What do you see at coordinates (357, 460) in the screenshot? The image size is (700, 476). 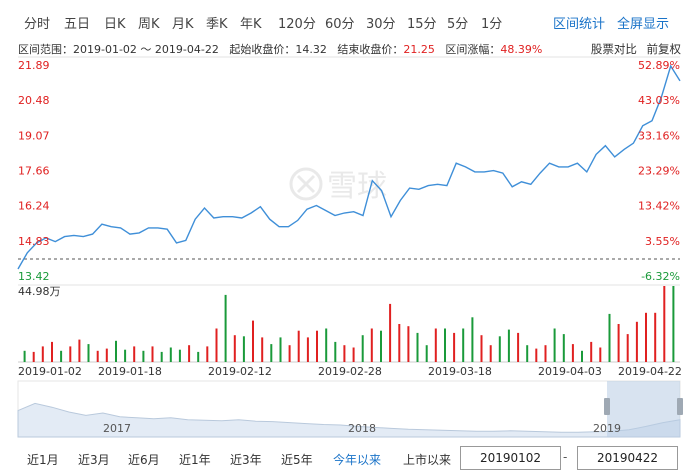 I see `range-ytd: 今年以来` at bounding box center [357, 460].